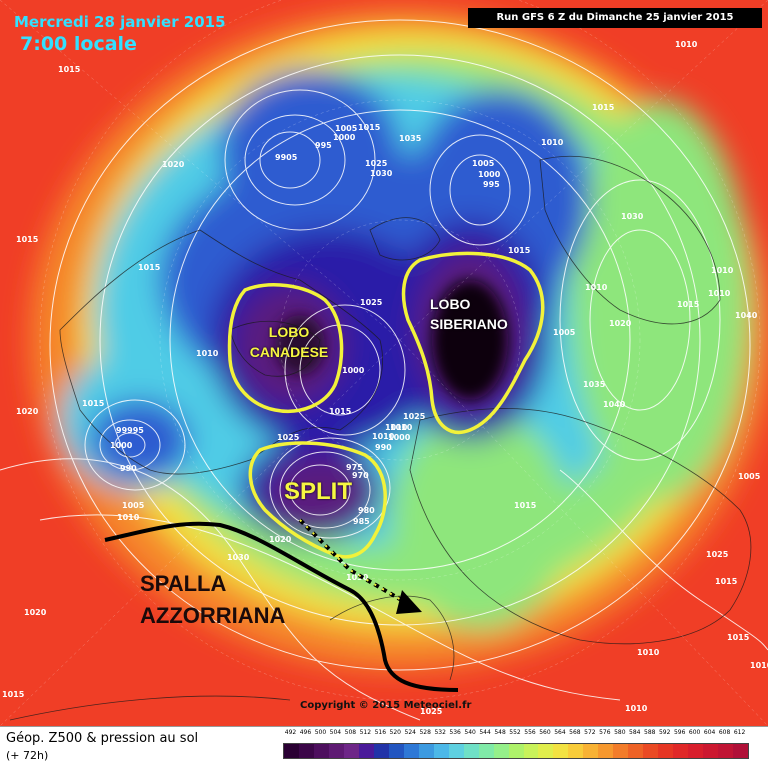 Image resolution: width=768 pixels, height=768 pixels. I want to click on lobo-siberiano-label: LOBO SIBERIANO, so click(469, 314).